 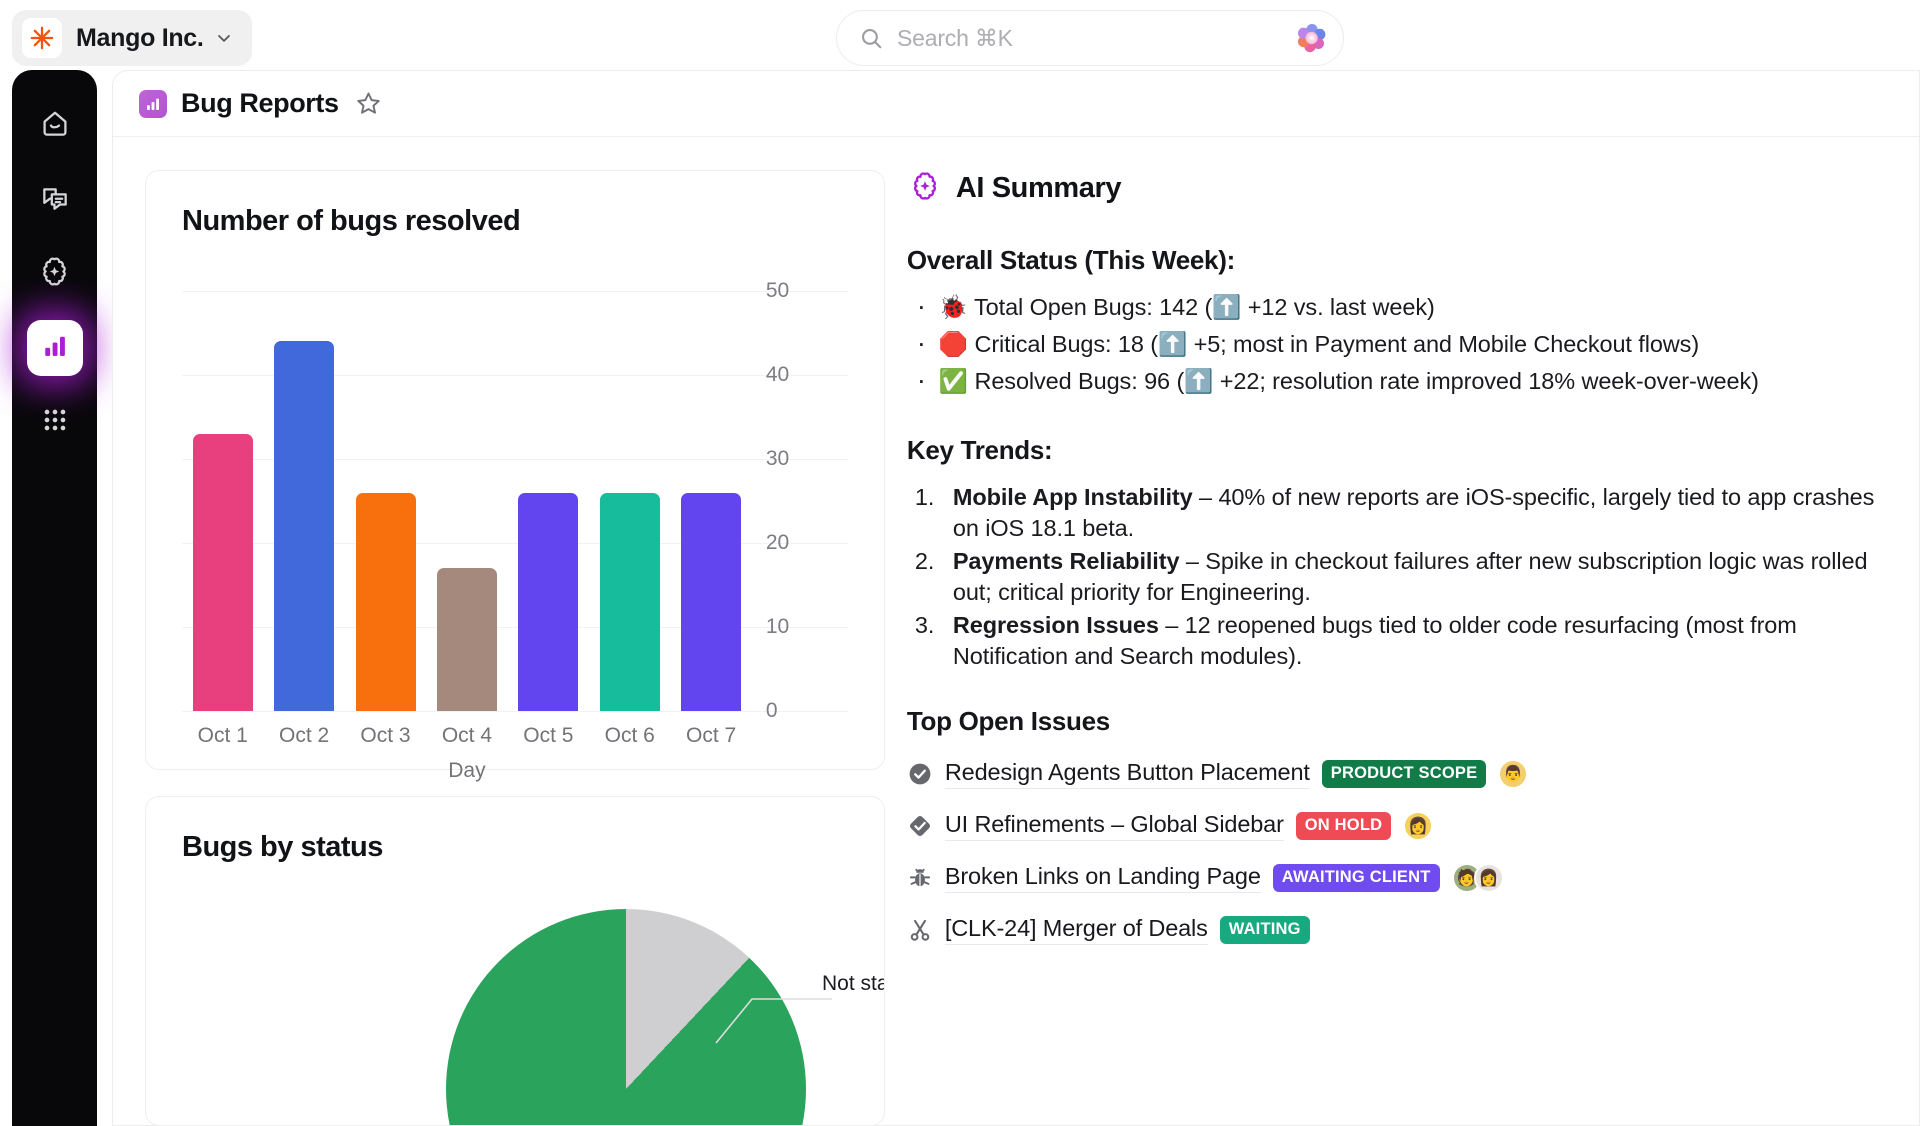 What do you see at coordinates (1038, 188) in the screenshot?
I see `ai-summary-title: AI Summary` at bounding box center [1038, 188].